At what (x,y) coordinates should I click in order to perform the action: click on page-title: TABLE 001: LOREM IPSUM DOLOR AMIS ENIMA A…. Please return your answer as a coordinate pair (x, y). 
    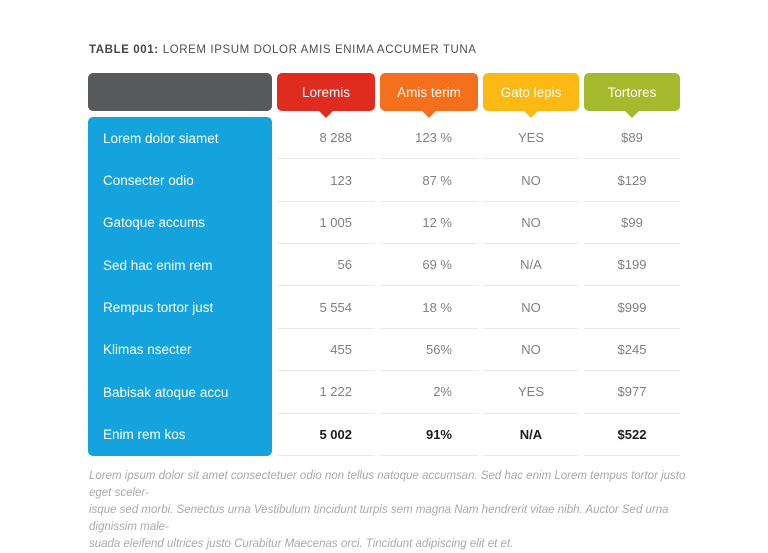
    Looking at the image, I should click on (283, 50).